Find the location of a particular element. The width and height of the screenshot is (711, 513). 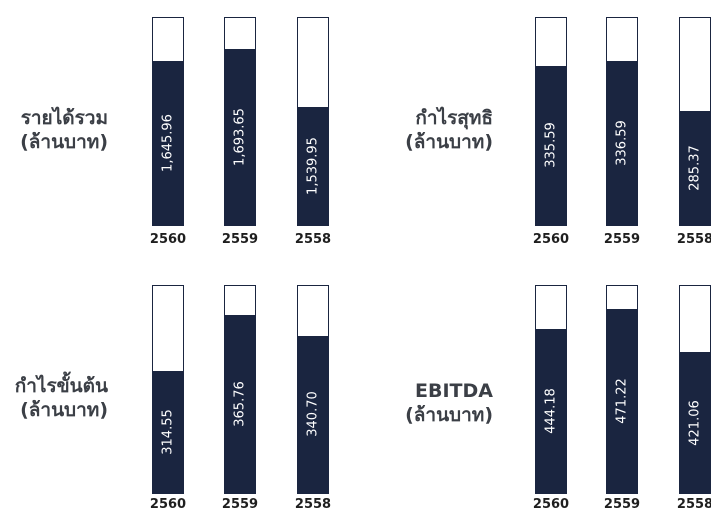

bar-value-label: 285.37 is located at coordinates (695, 168).